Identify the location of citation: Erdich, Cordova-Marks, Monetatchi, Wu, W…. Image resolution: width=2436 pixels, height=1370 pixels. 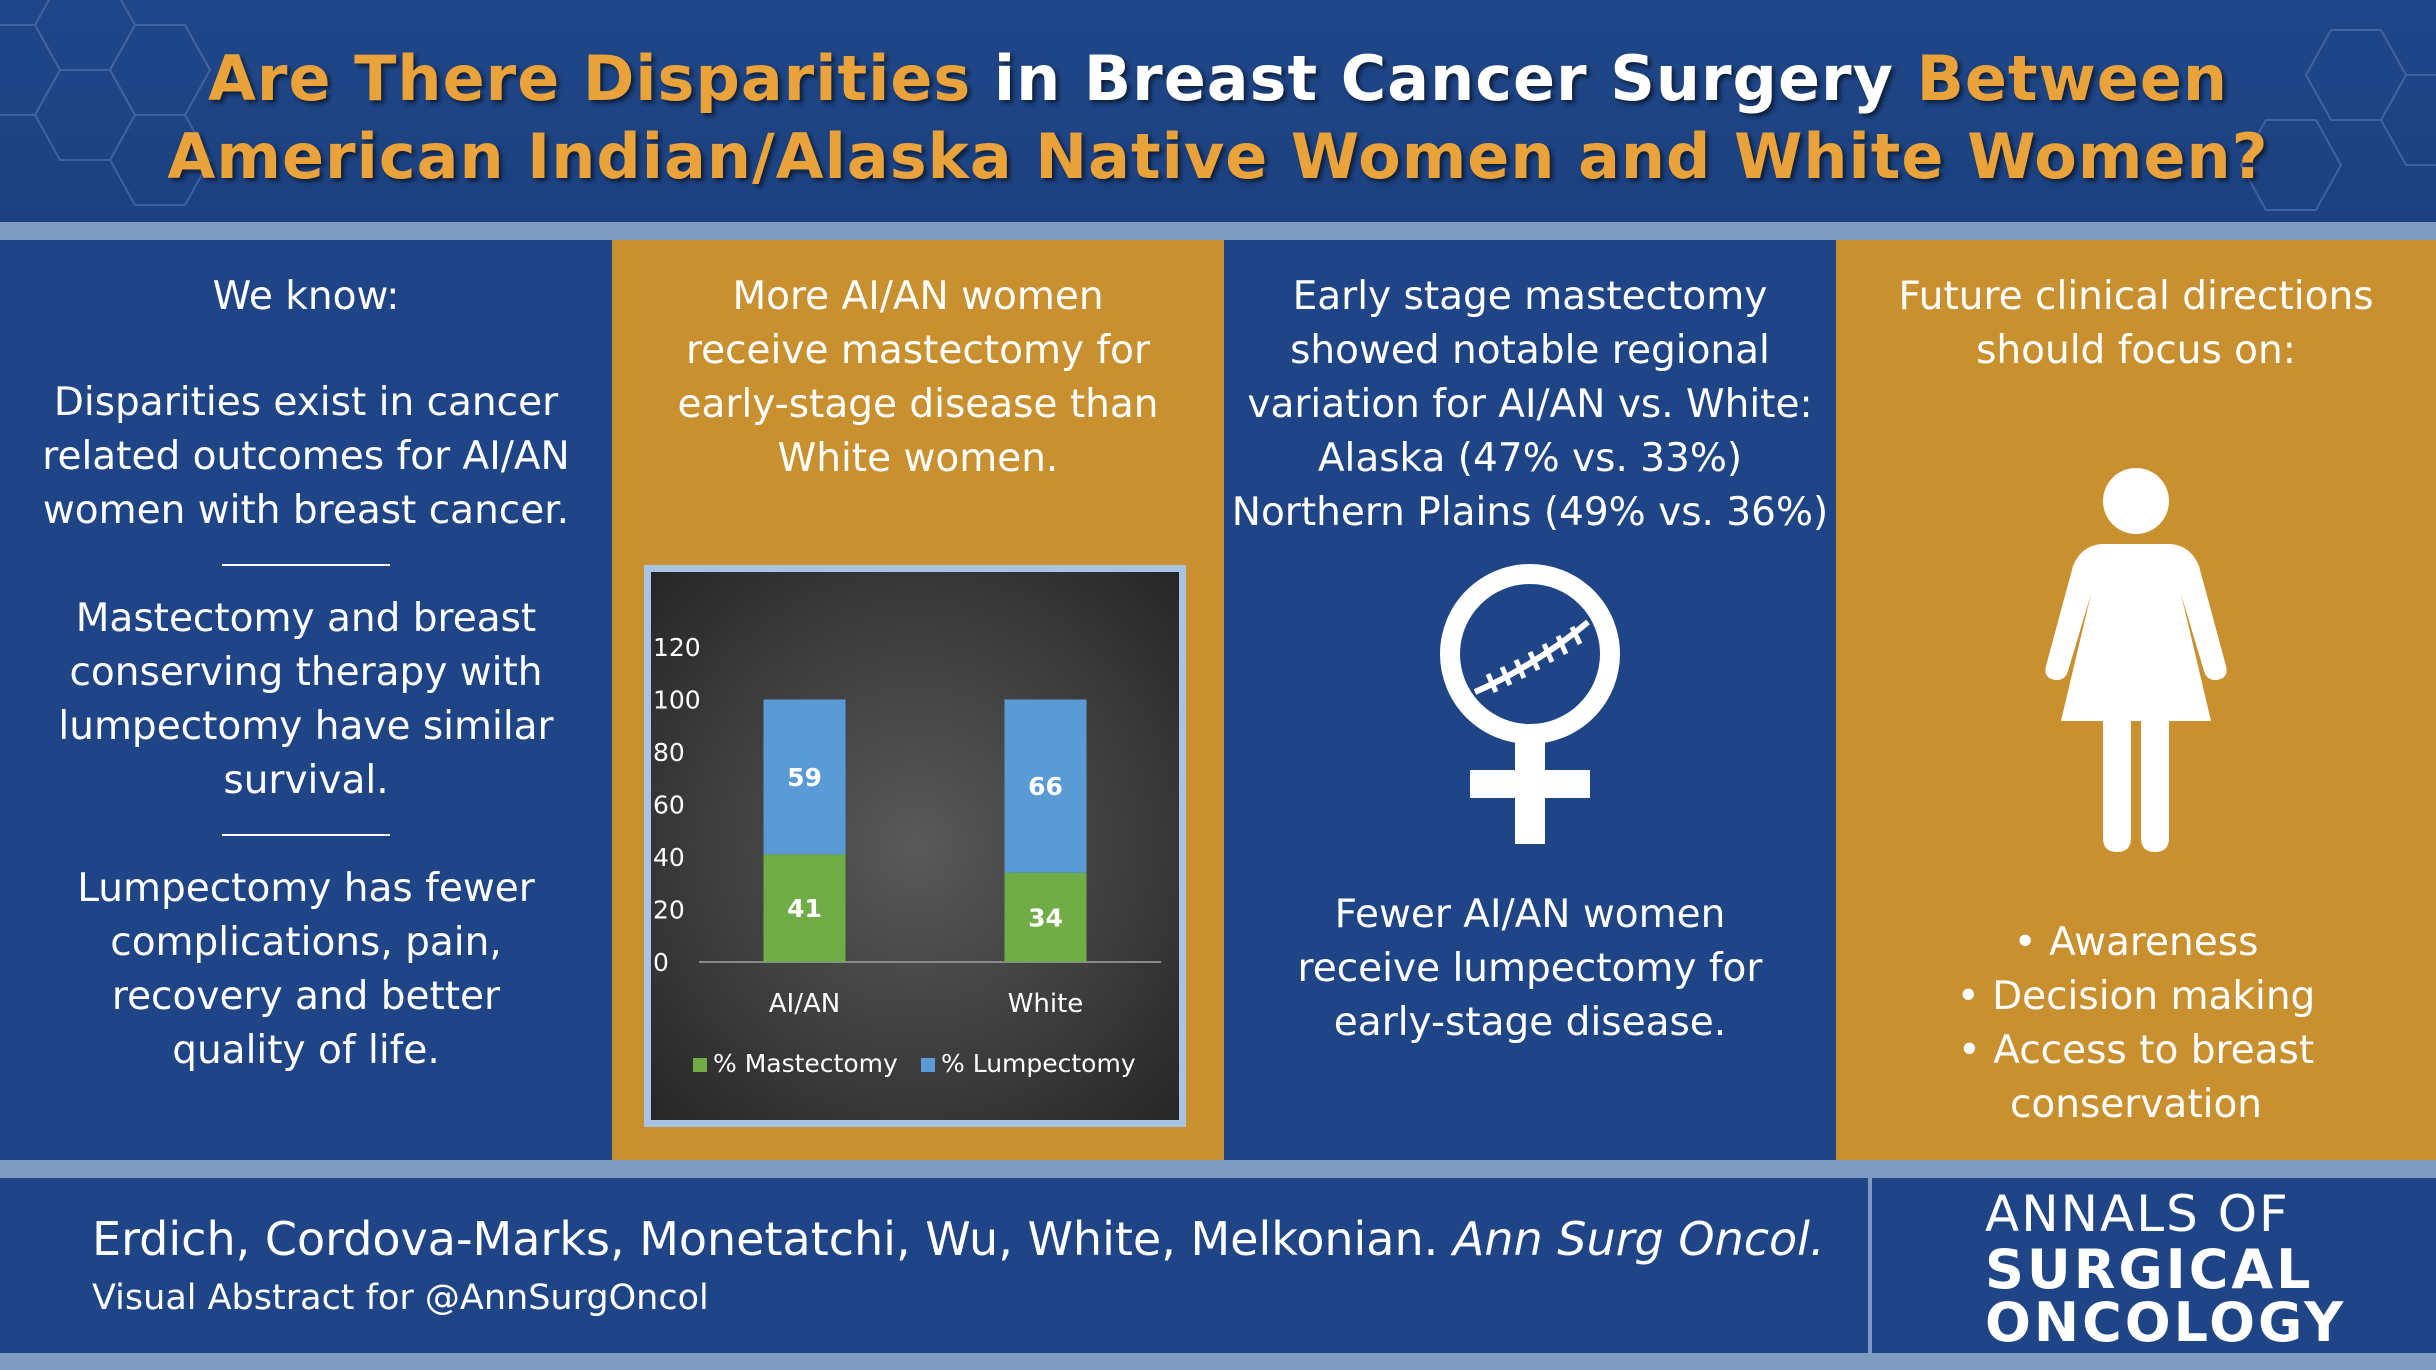
(958, 1239).